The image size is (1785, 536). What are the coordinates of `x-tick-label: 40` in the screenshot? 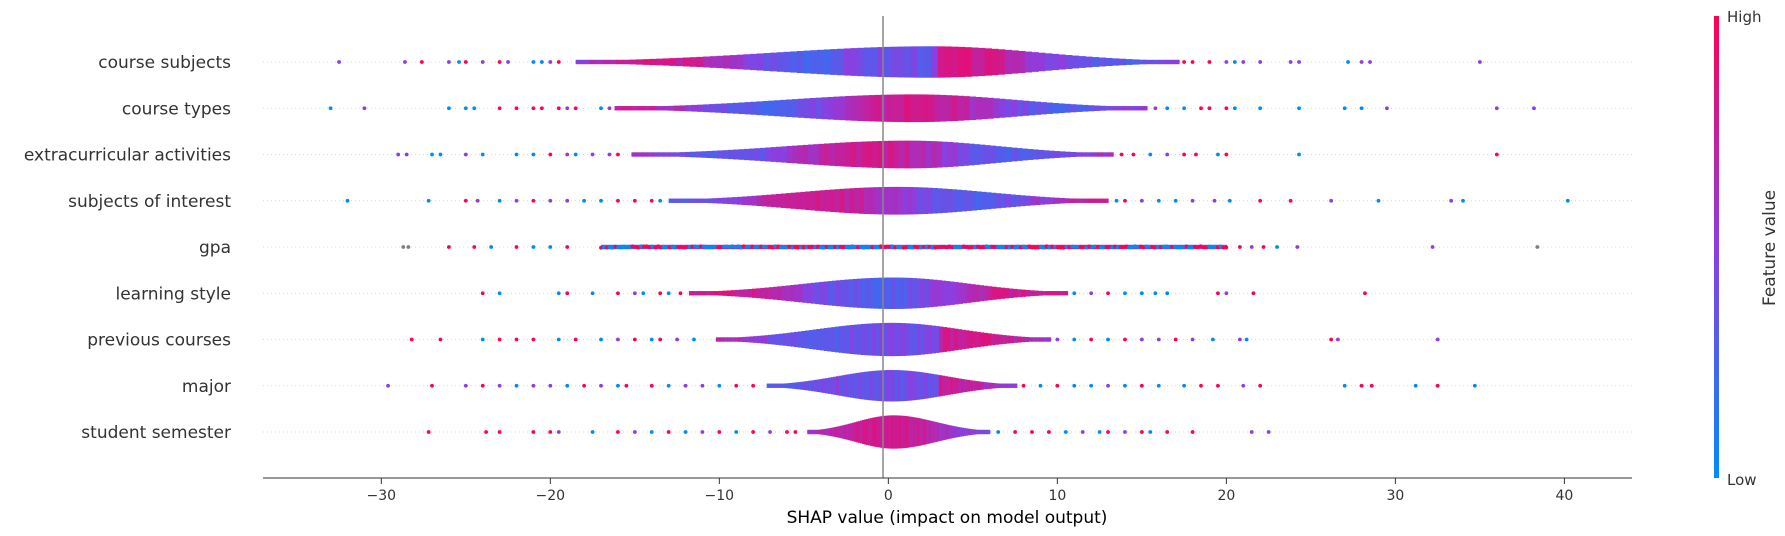 It's located at (1564, 496).